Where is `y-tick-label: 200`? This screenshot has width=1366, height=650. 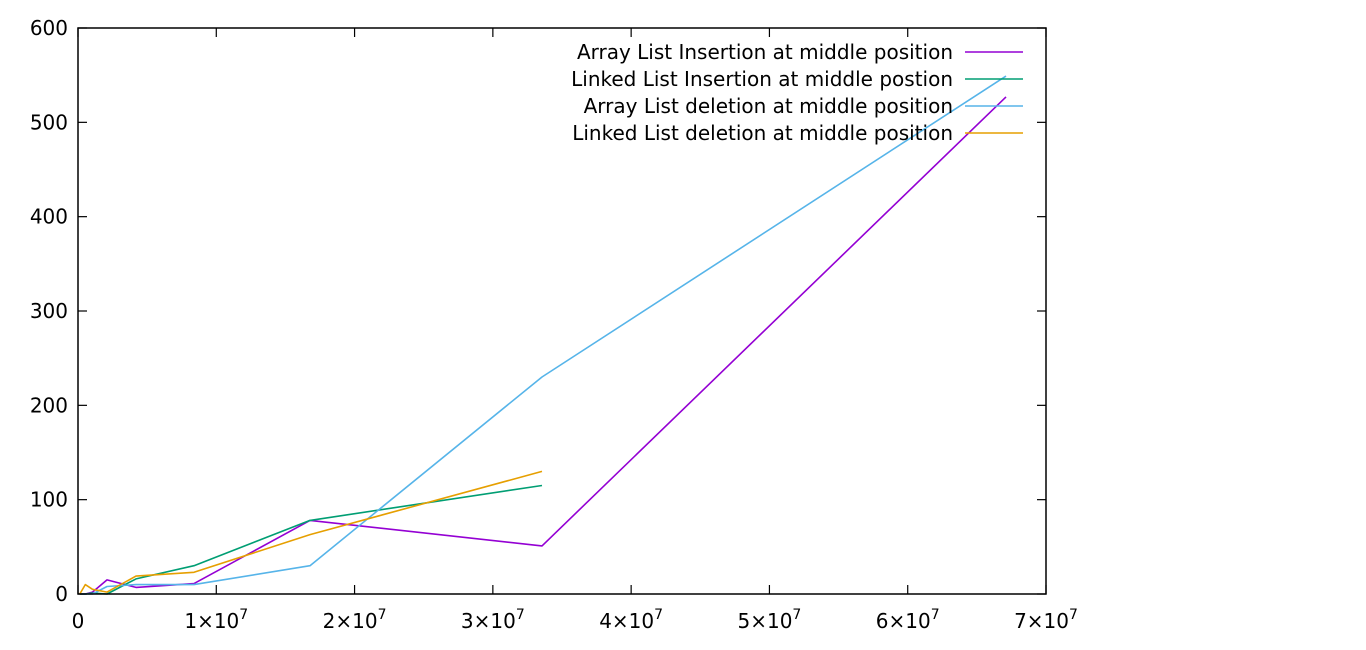
y-tick-label: 200 is located at coordinates (49, 405).